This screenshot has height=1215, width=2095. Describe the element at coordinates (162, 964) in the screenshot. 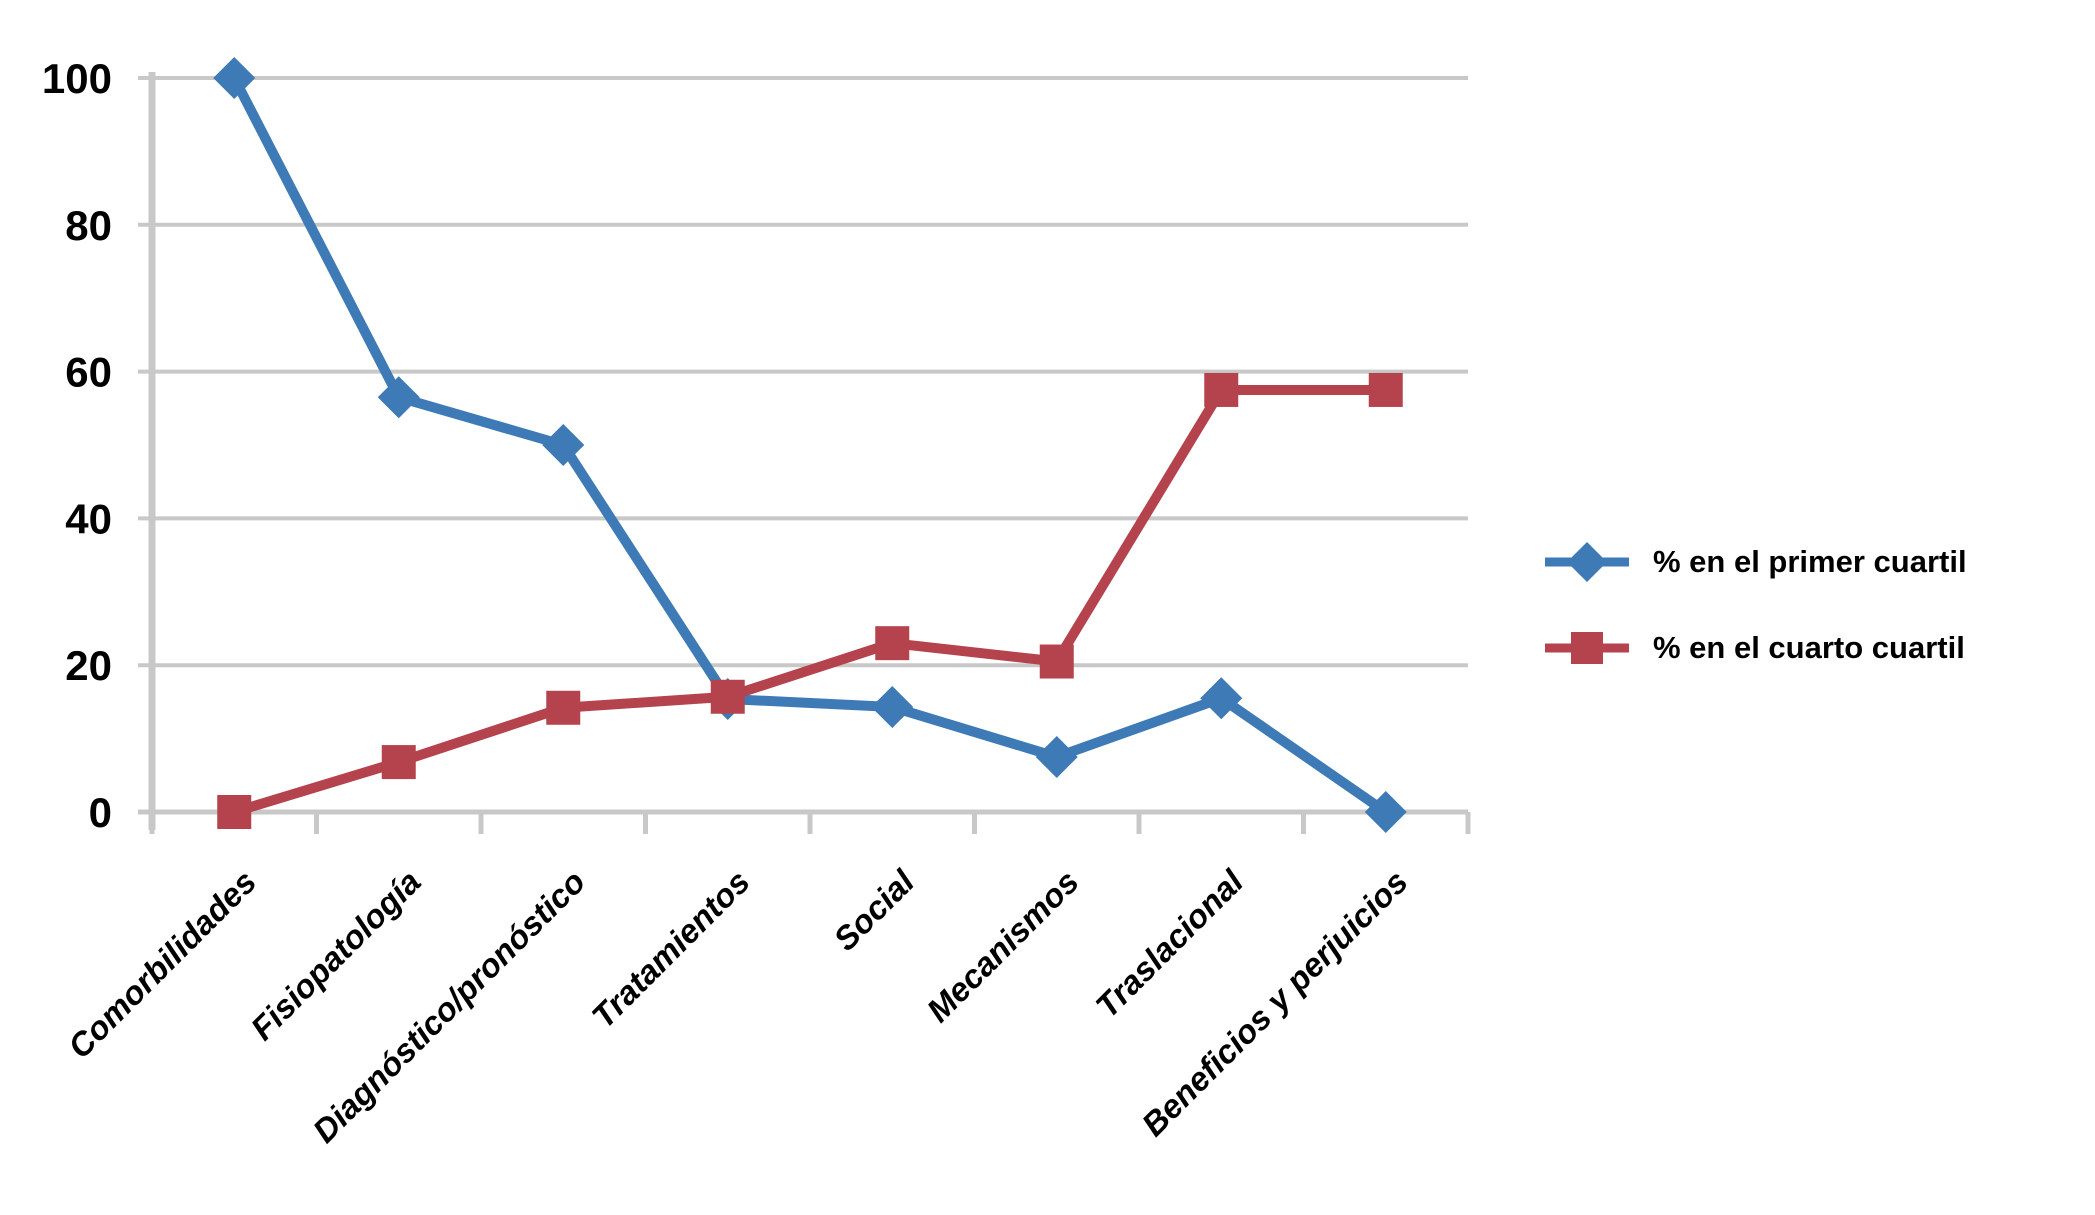

I see `x-axis-label: Comorbilidades` at that location.